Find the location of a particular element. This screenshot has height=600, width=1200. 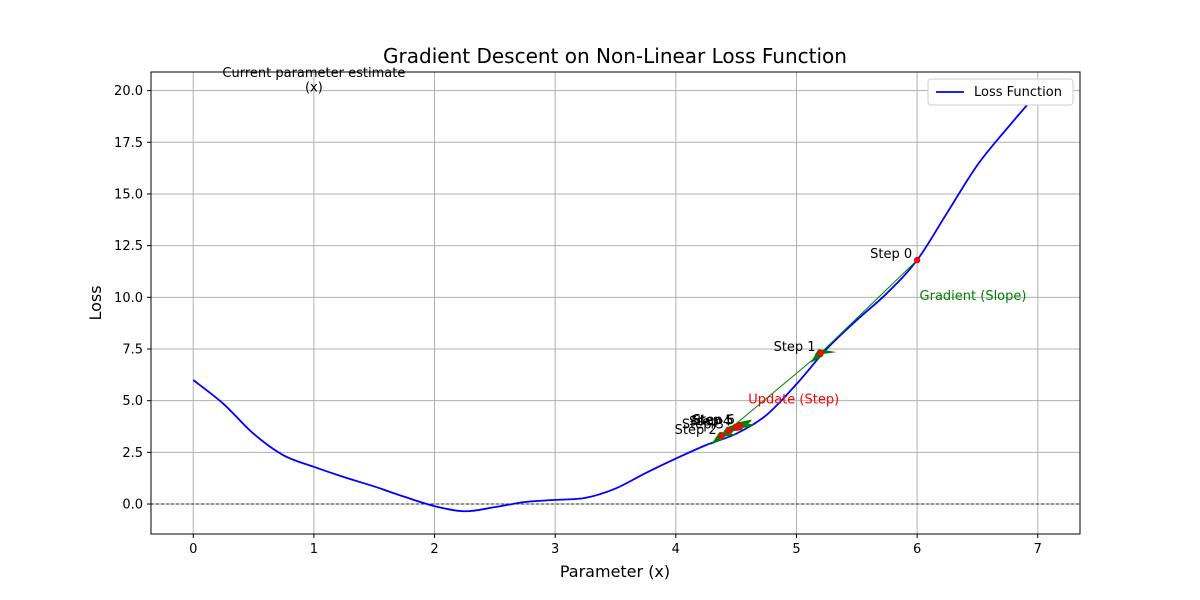

step-label: Step 5 is located at coordinates (713, 421).